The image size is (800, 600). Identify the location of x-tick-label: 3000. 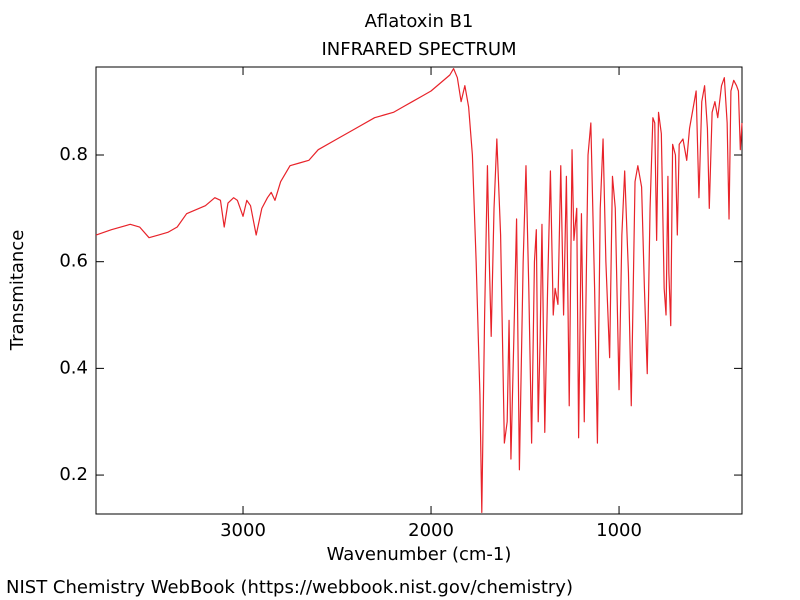
(243, 530).